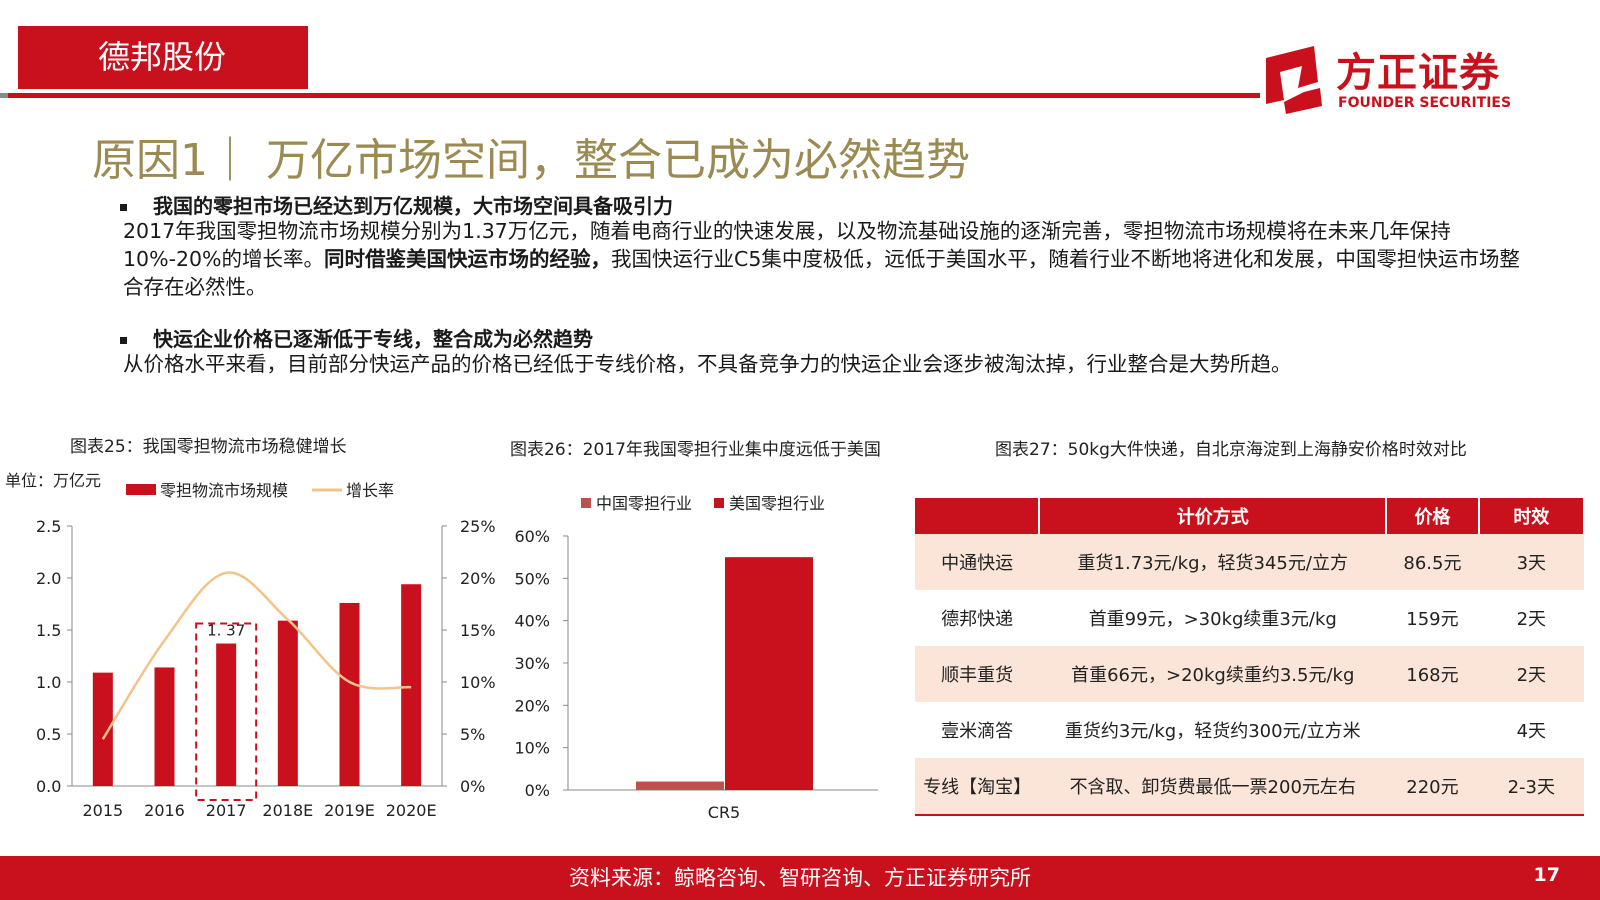 This screenshot has height=900, width=1600. Describe the element at coordinates (532, 705) in the screenshot. I see `y-tick-label: 20%` at that location.